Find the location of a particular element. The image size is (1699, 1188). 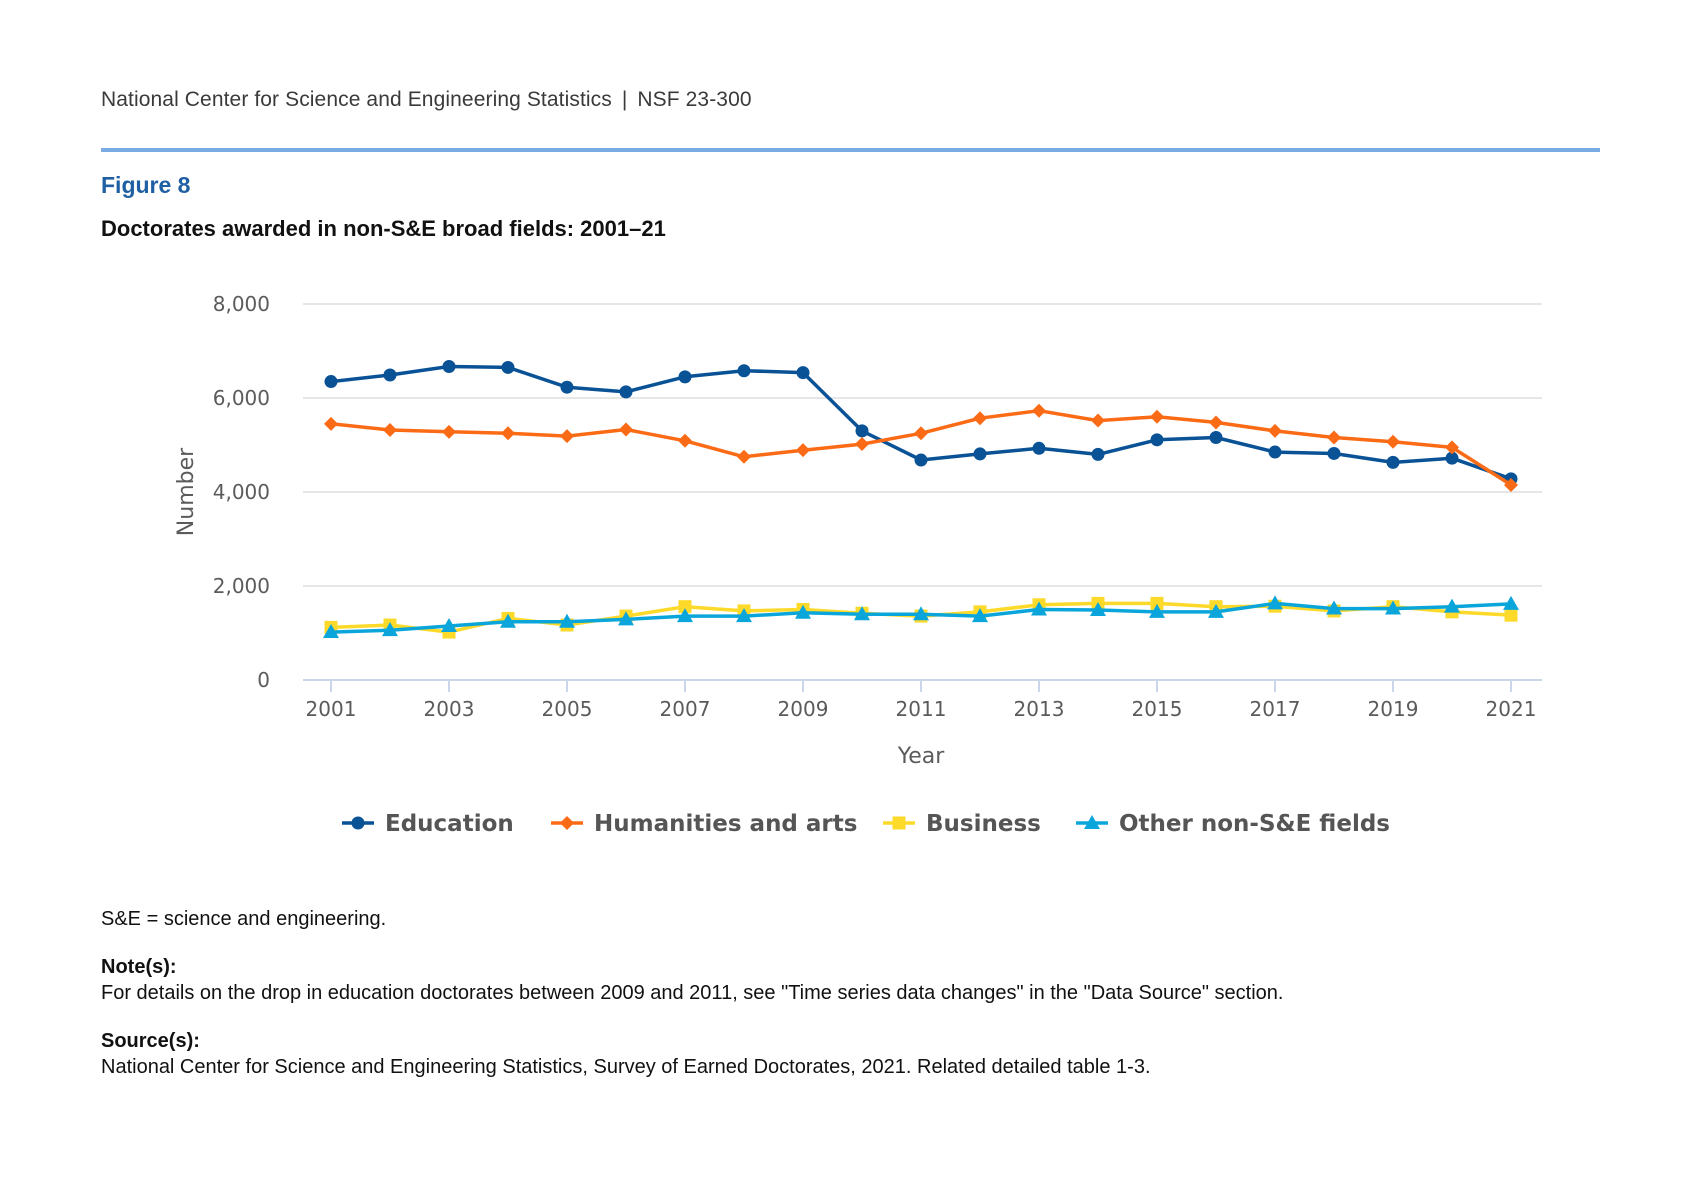

figure-label: Figure 8 is located at coordinates (146, 185).